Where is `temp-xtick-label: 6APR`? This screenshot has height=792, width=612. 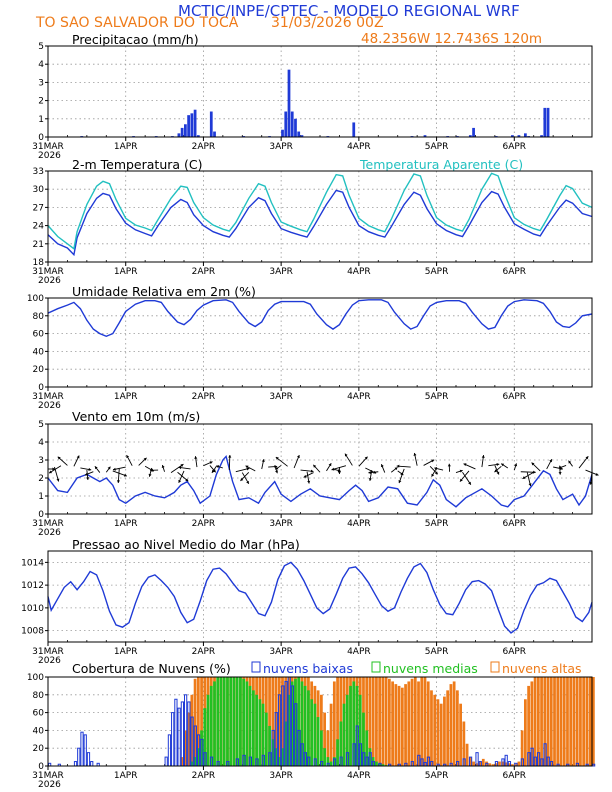
temp-xtick-label: 6APR is located at coordinates (514, 272).